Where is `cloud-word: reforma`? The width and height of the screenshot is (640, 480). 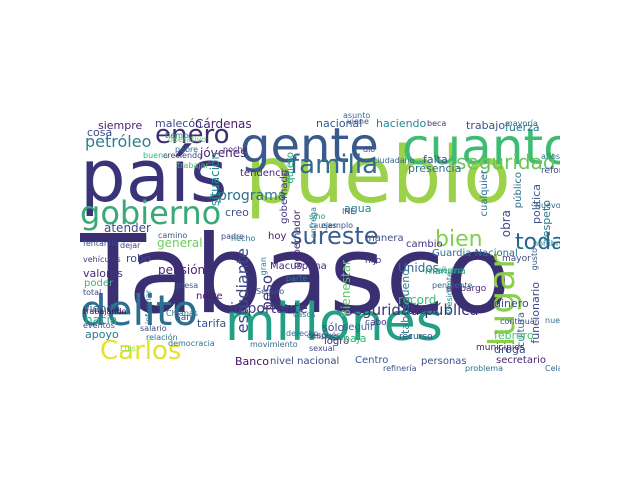 cloud-word: reforma is located at coordinates (550, 171).